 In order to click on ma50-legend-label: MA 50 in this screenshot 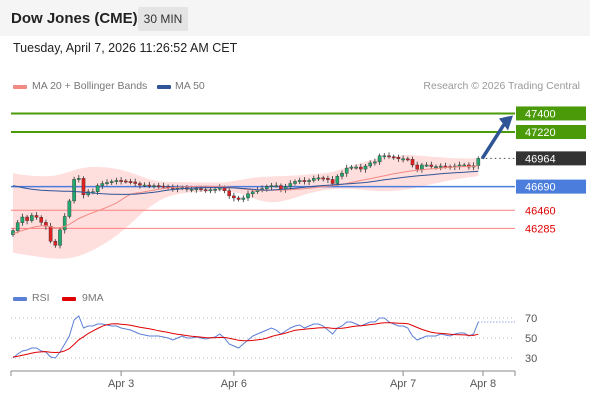, I will do `click(190, 86)`.